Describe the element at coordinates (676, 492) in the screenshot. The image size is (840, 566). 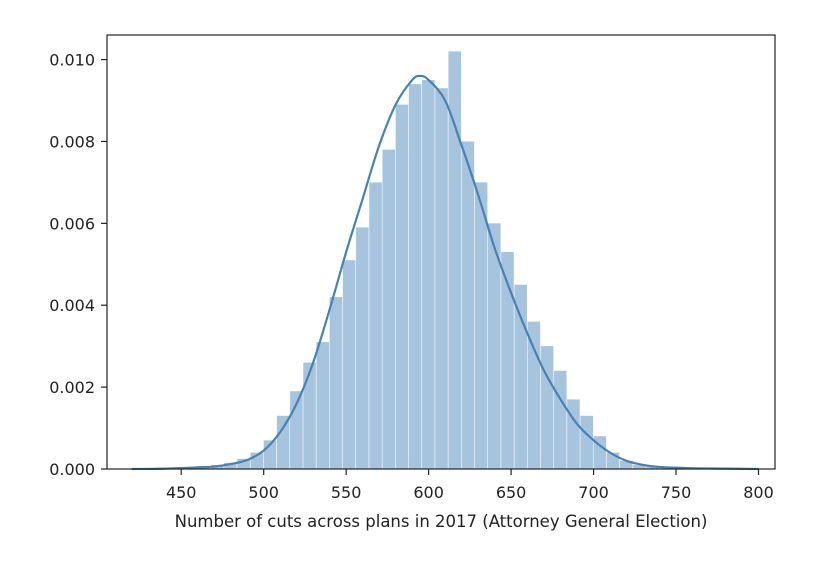
I see `x-tick-label: 750` at that location.